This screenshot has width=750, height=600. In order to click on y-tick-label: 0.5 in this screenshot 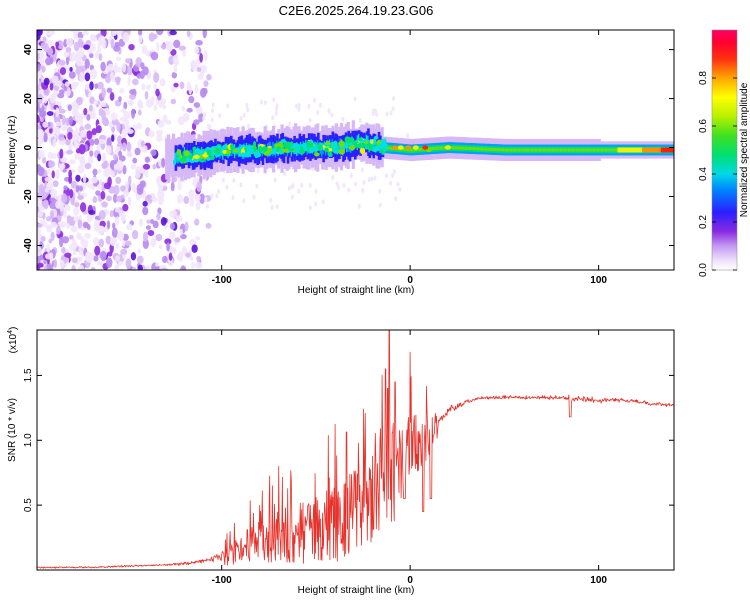, I will do `click(28, 505)`.